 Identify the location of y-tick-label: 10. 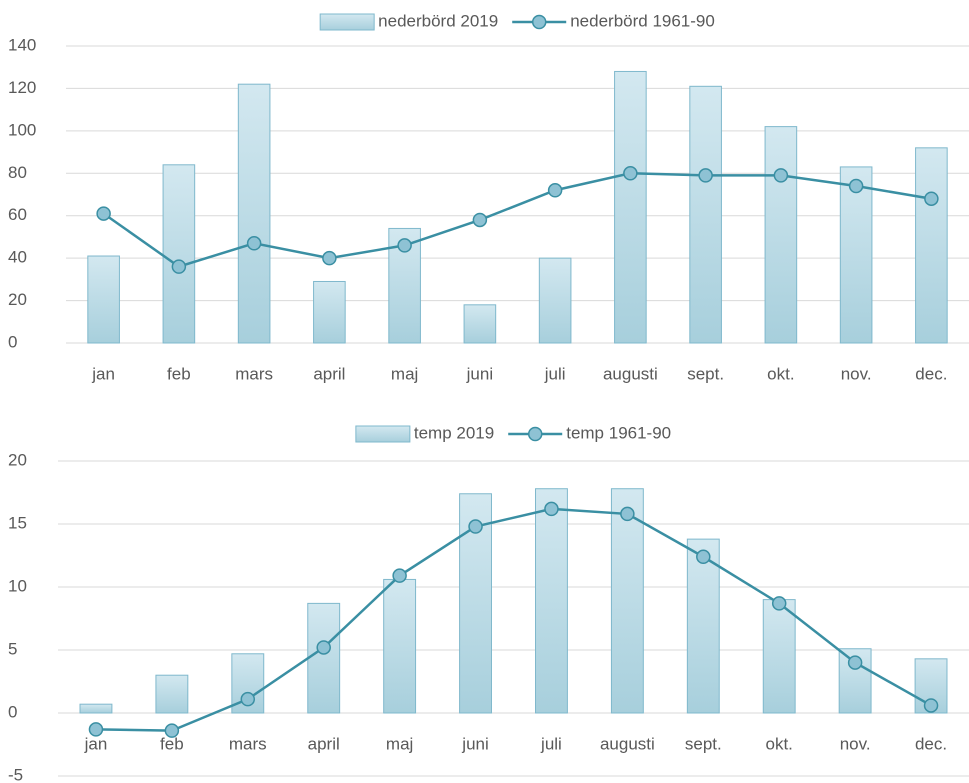
(17, 585).